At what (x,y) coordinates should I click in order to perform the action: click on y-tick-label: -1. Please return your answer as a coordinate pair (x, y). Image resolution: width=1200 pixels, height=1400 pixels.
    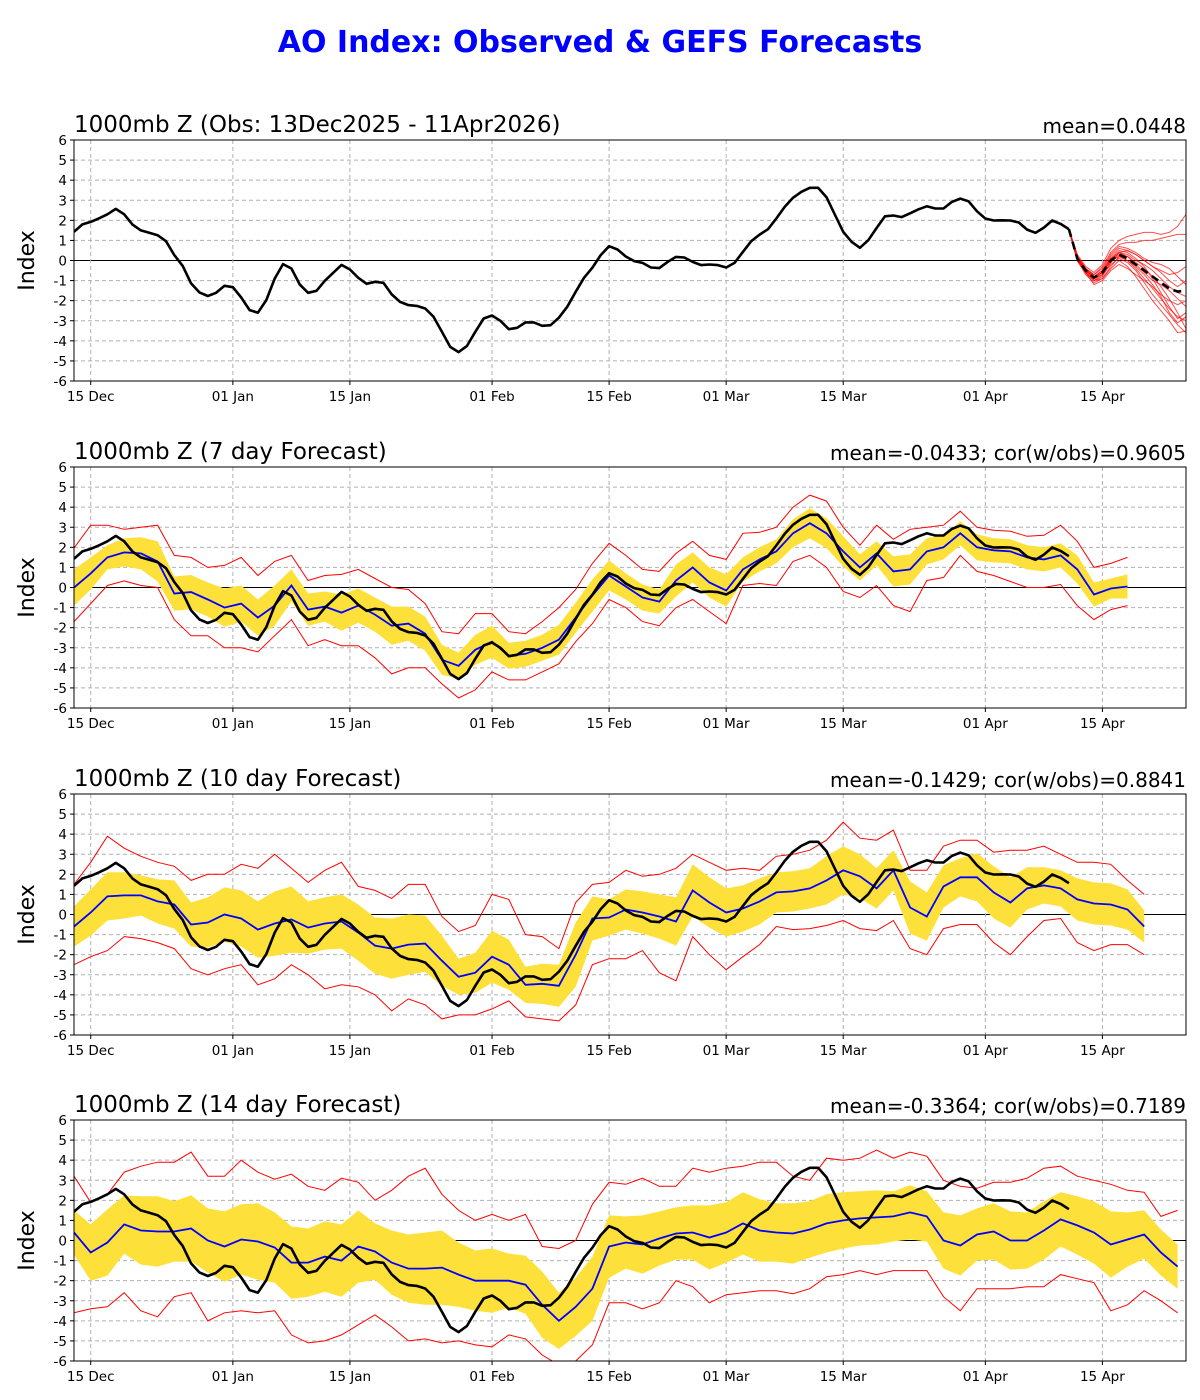
    Looking at the image, I should click on (60, 1262).